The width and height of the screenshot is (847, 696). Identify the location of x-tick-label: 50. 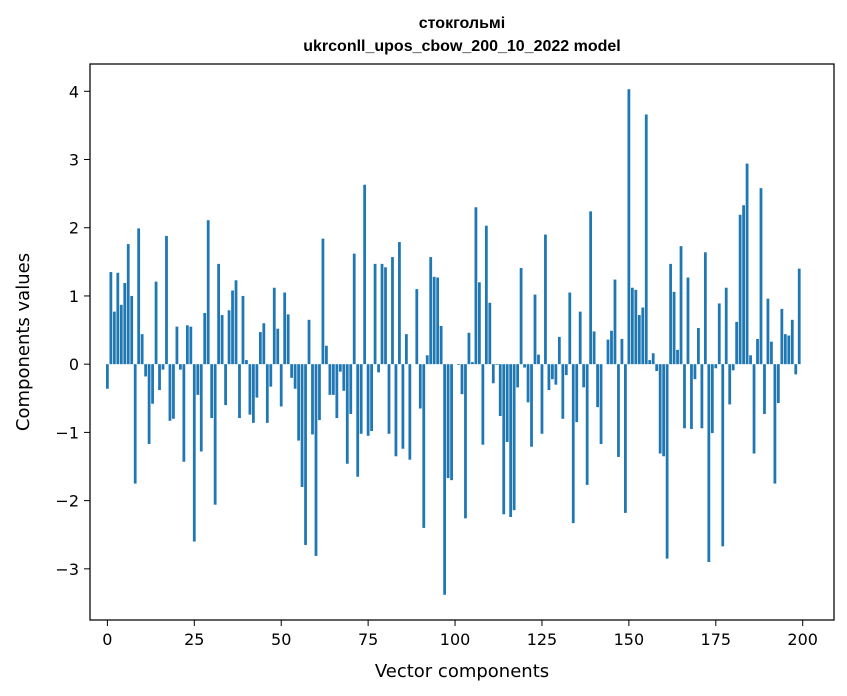
(281, 639).